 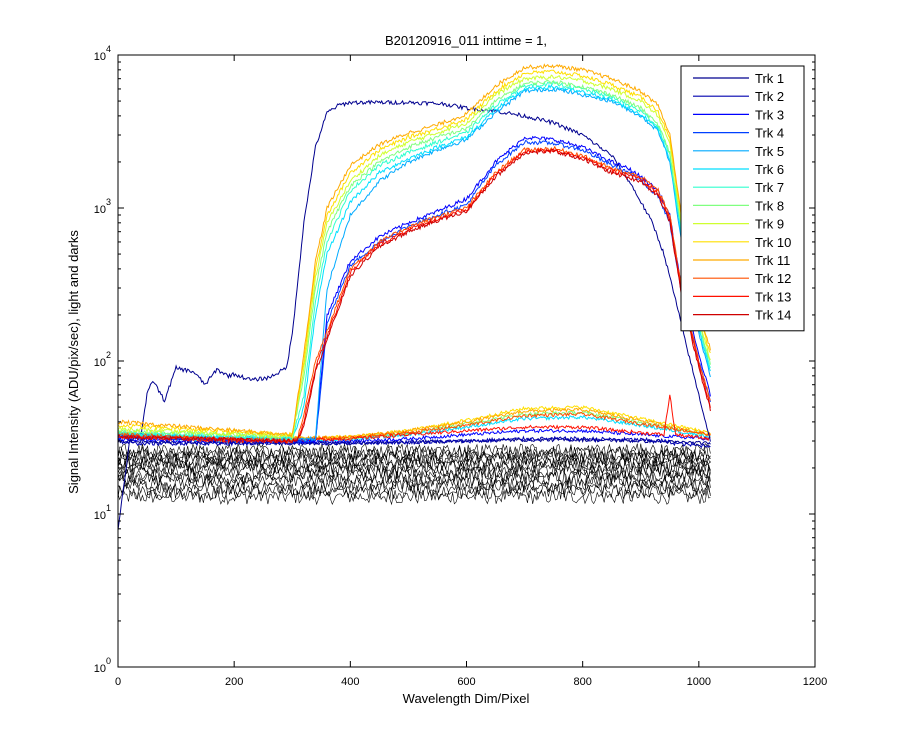 I want to click on legend-label: Trk 13, so click(x=773, y=296).